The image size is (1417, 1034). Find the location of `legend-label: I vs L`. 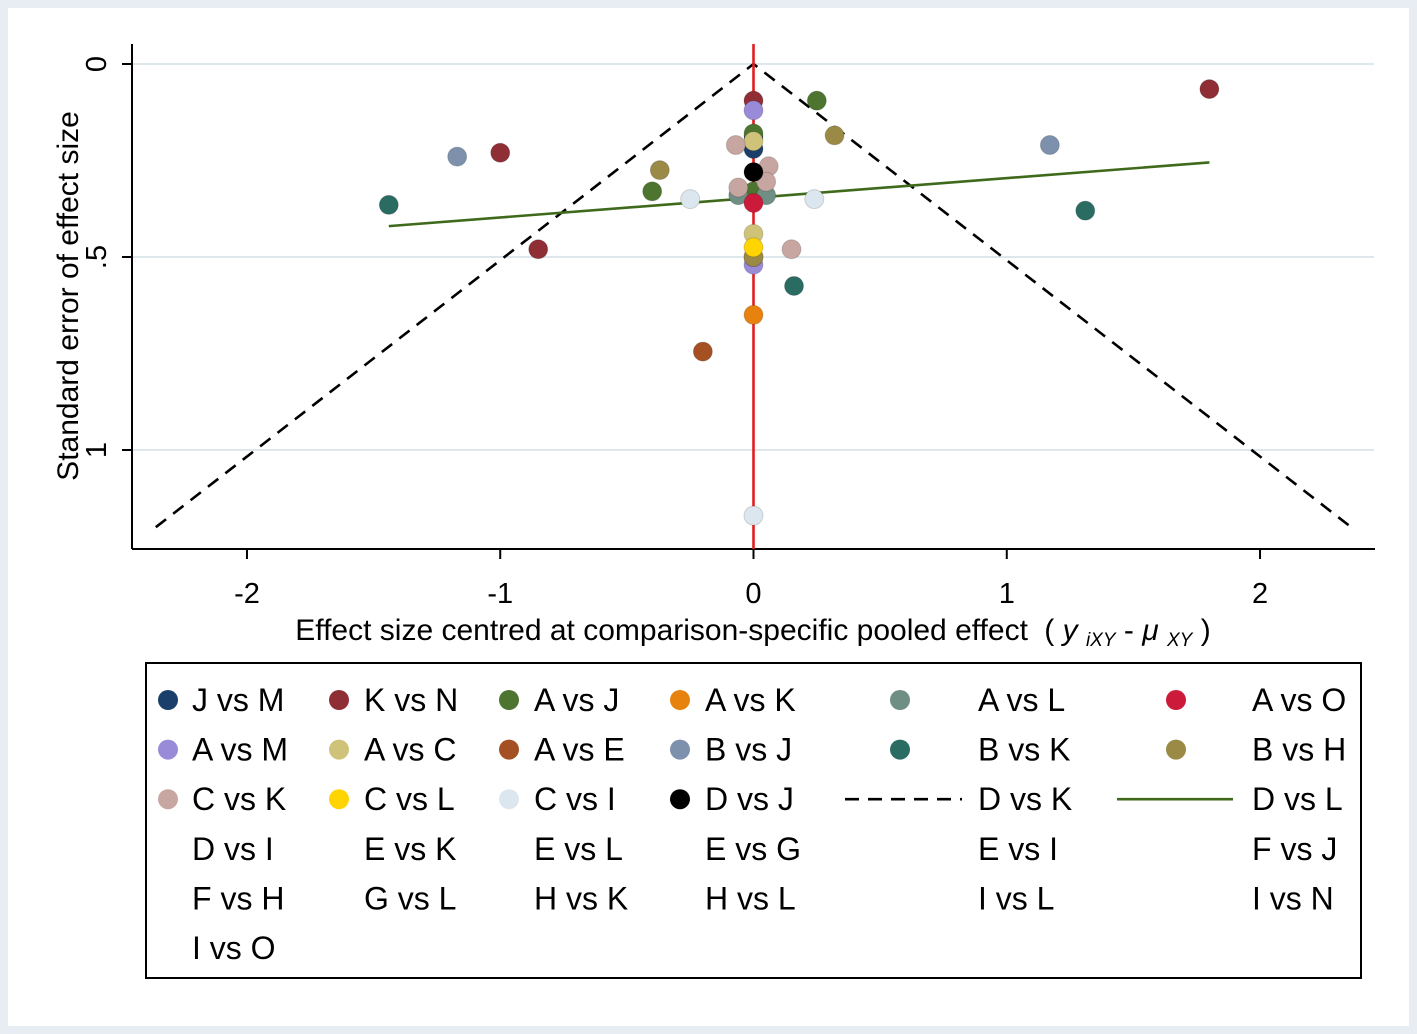

legend-label: I vs L is located at coordinates (1016, 898).